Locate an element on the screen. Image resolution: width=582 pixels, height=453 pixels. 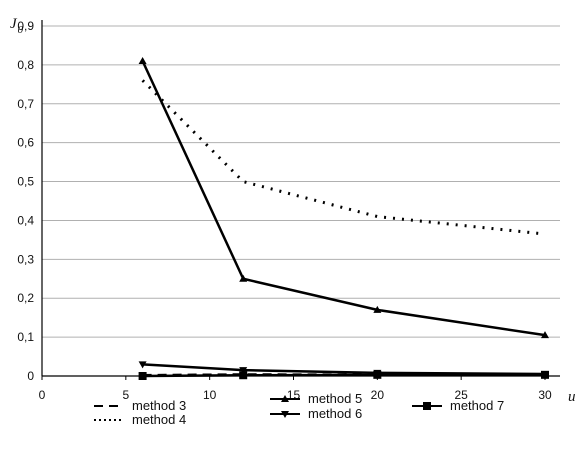
x-tick-label: 30 is located at coordinates (545, 395).